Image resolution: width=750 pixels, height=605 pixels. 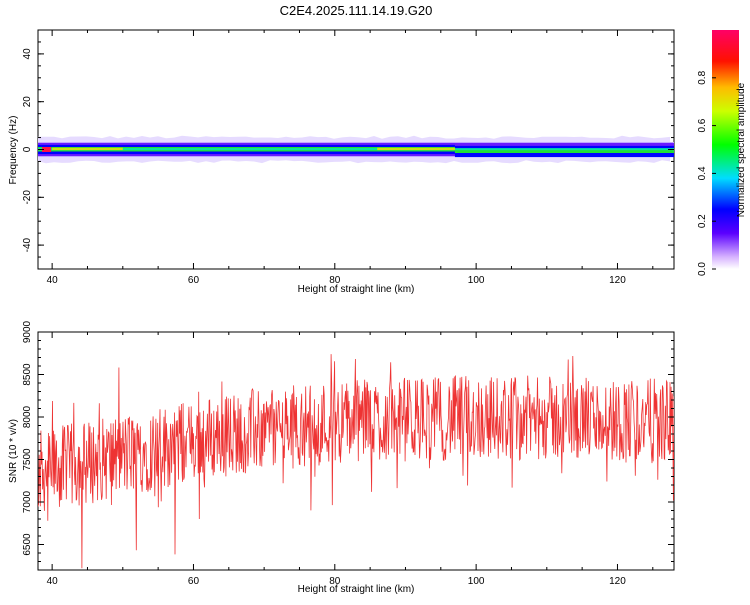 I want to click on snr-x-tick-label: 80, so click(x=335, y=581).